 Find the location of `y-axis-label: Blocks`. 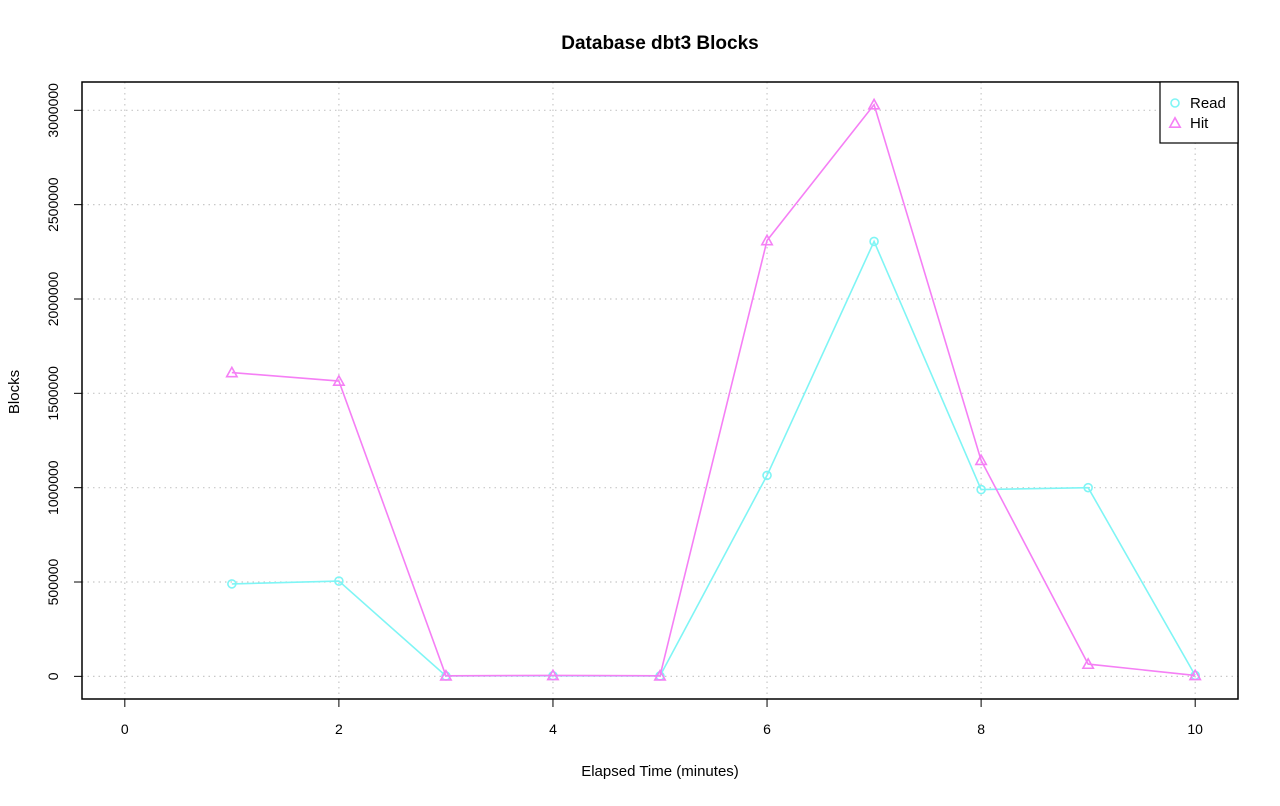

y-axis-label: Blocks is located at coordinates (14, 392).